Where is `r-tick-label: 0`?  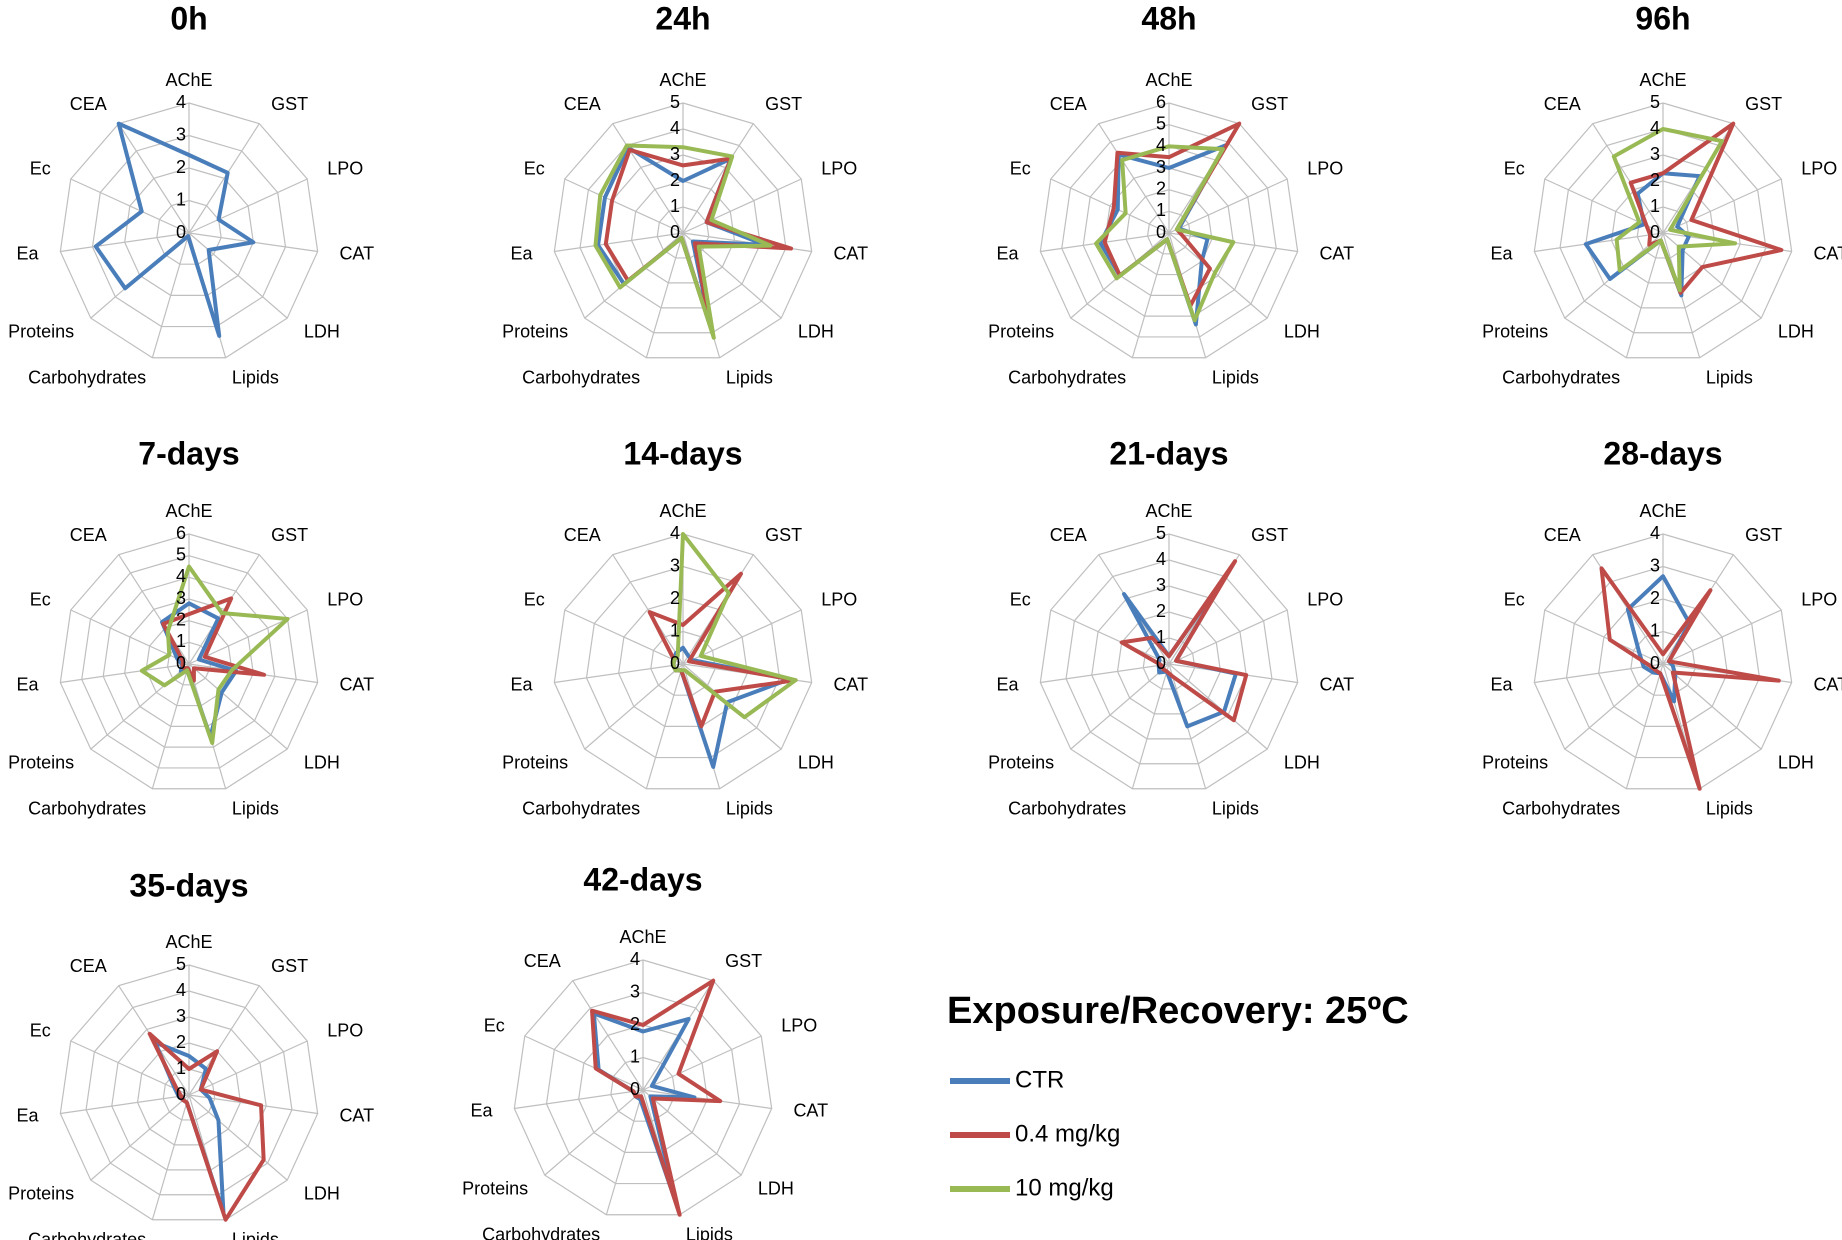 r-tick-label: 0 is located at coordinates (1655, 663).